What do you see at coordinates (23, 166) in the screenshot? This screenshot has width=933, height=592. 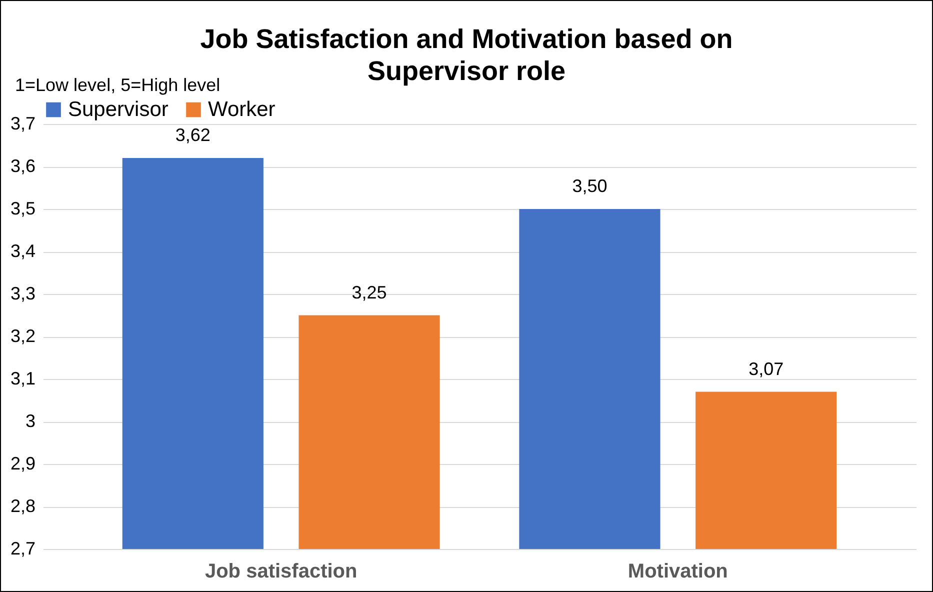 I see `y-tick-label: 3,6` at bounding box center [23, 166].